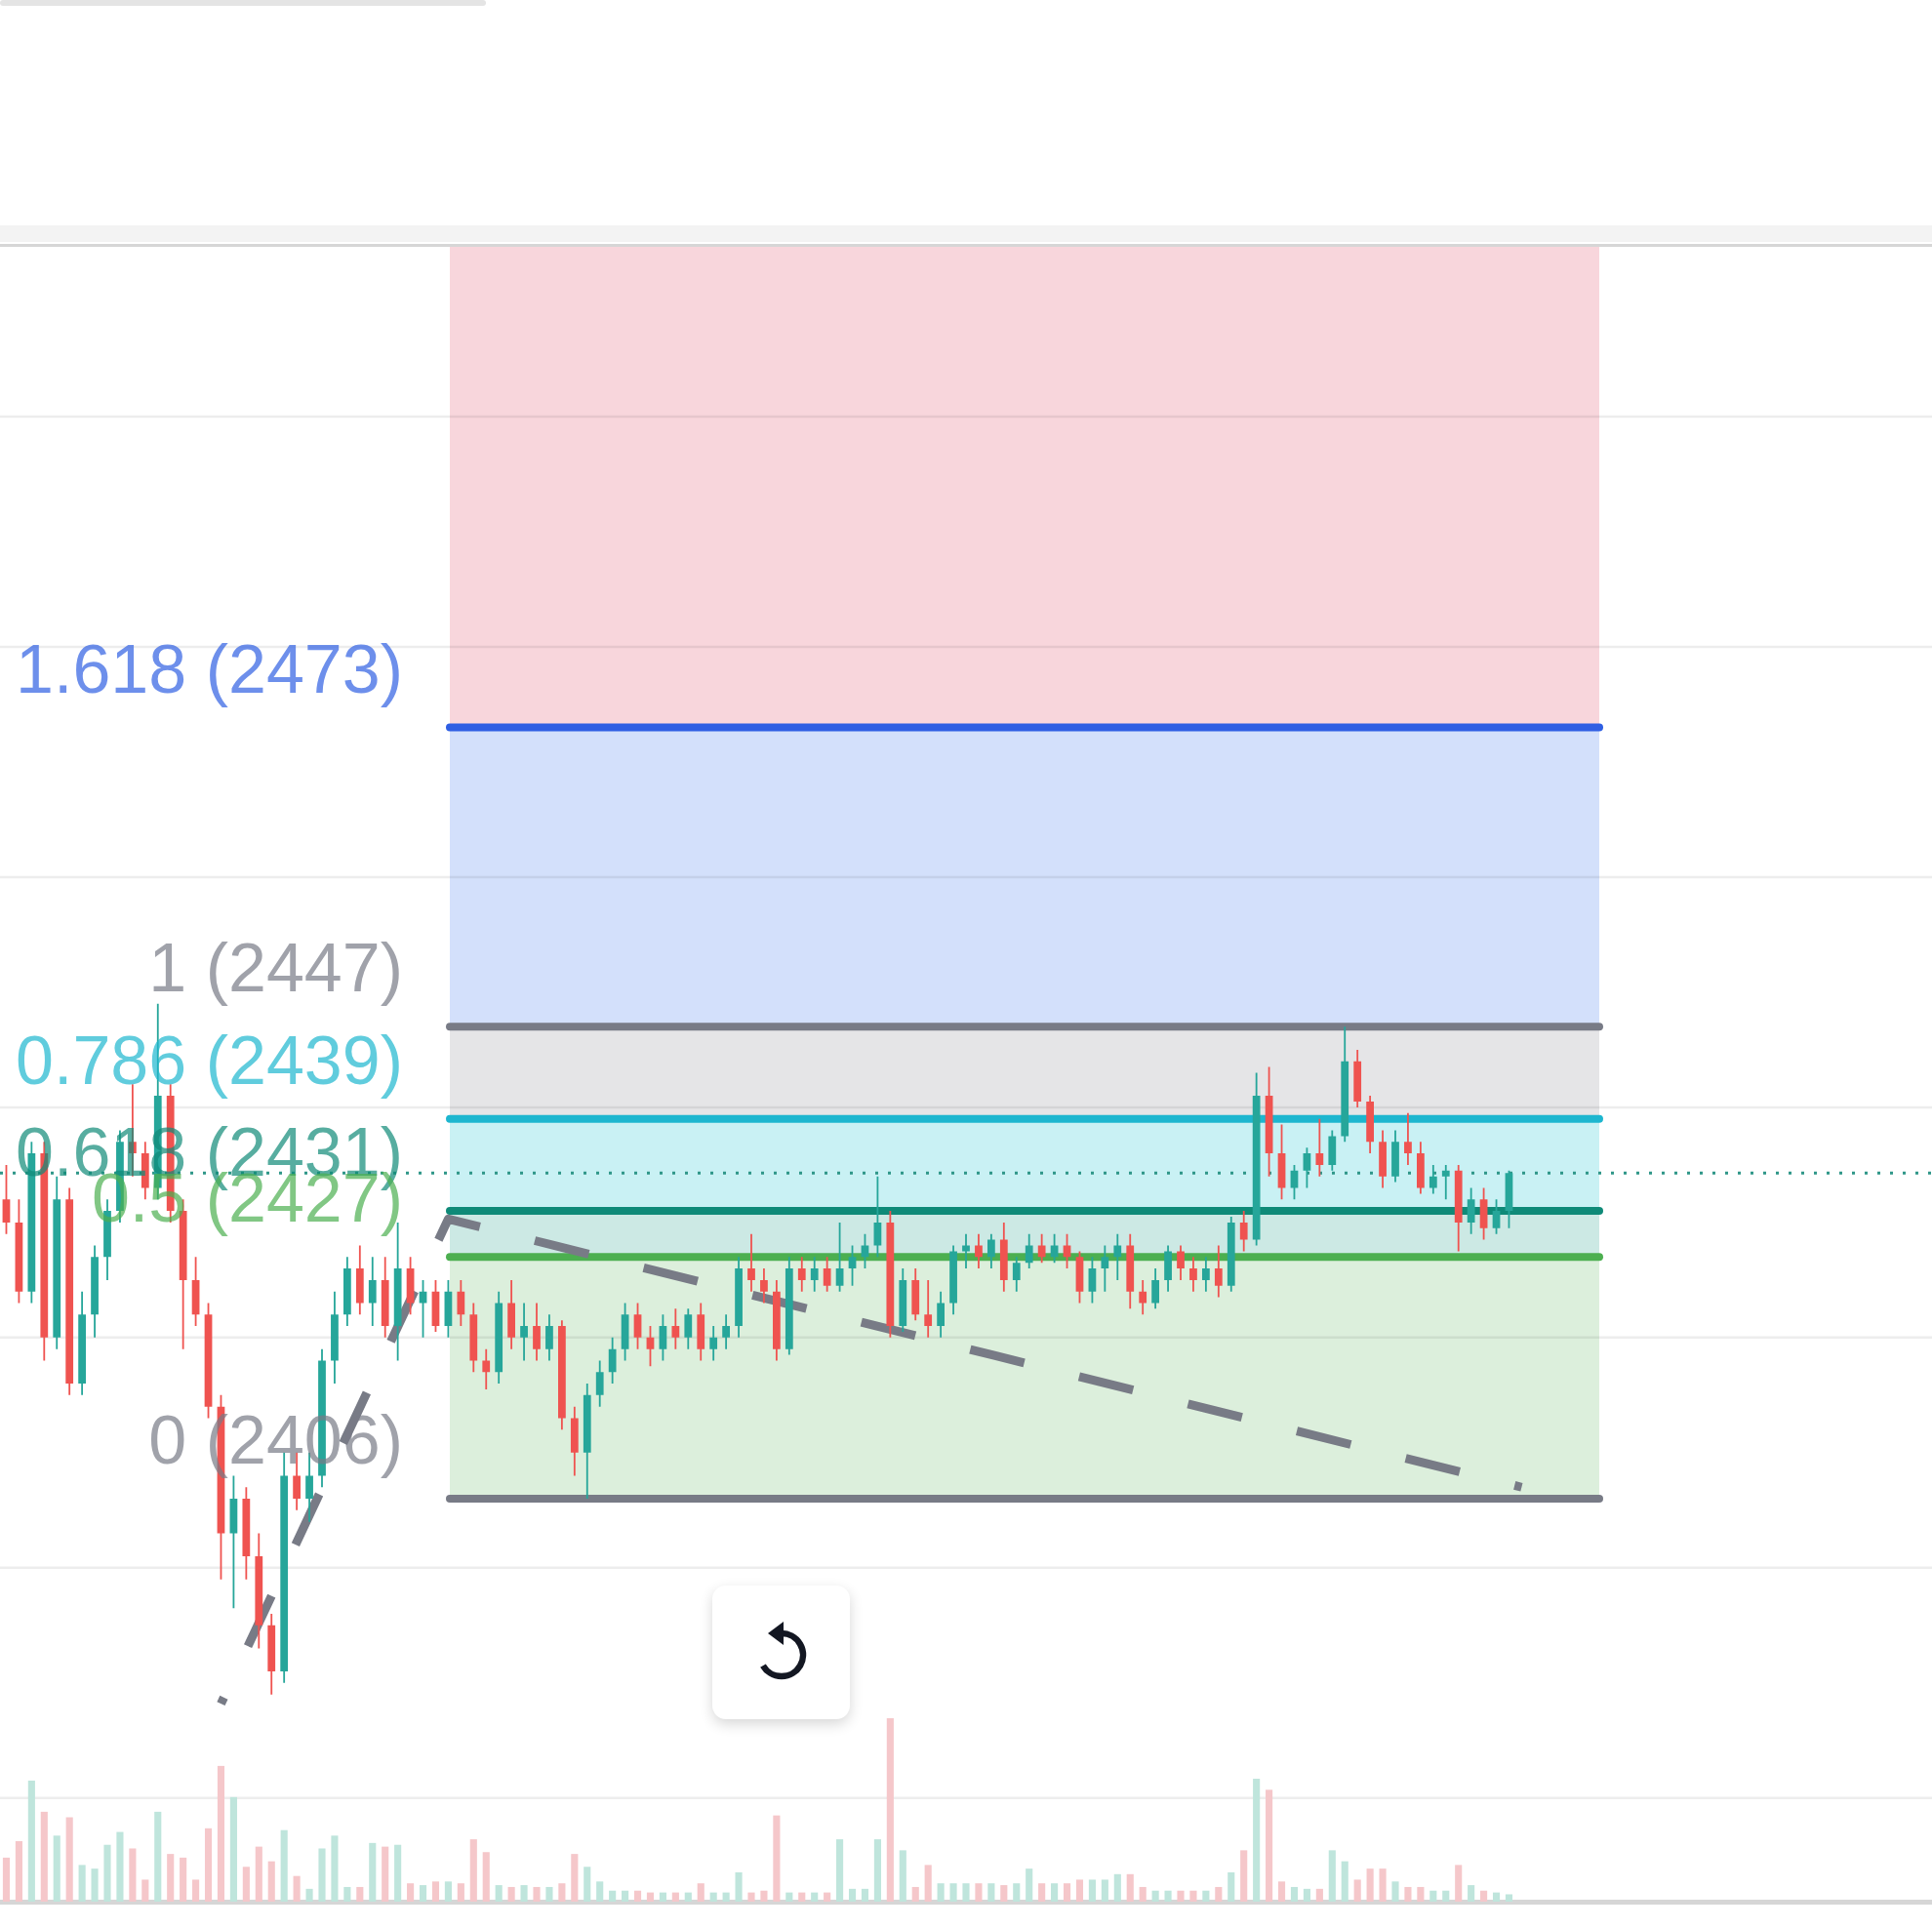 The height and width of the screenshot is (1928, 1932). I want to click on ref-line-label: 1 (2447), so click(275, 968).